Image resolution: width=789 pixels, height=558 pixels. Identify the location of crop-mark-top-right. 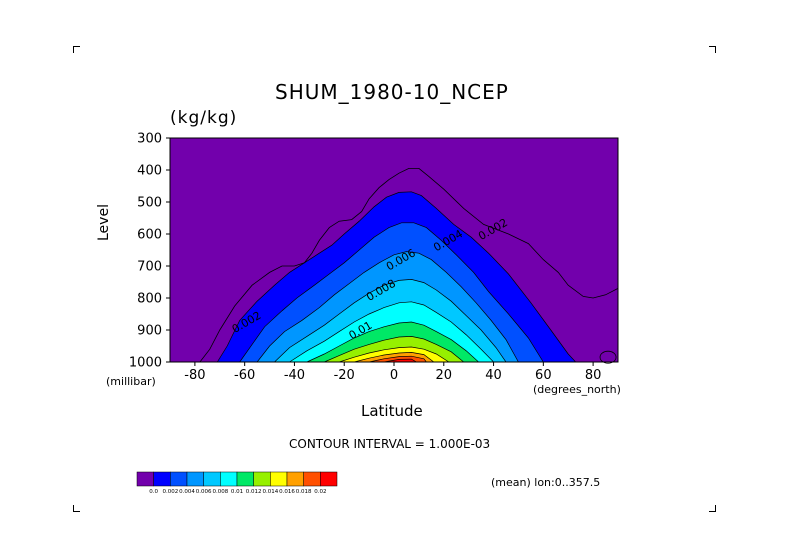
(712, 49).